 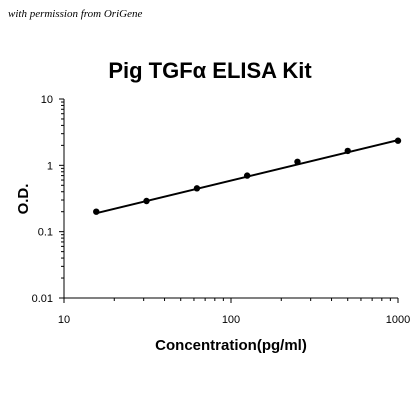 I want to click on y-tick-label: 1, so click(x=50, y=166).